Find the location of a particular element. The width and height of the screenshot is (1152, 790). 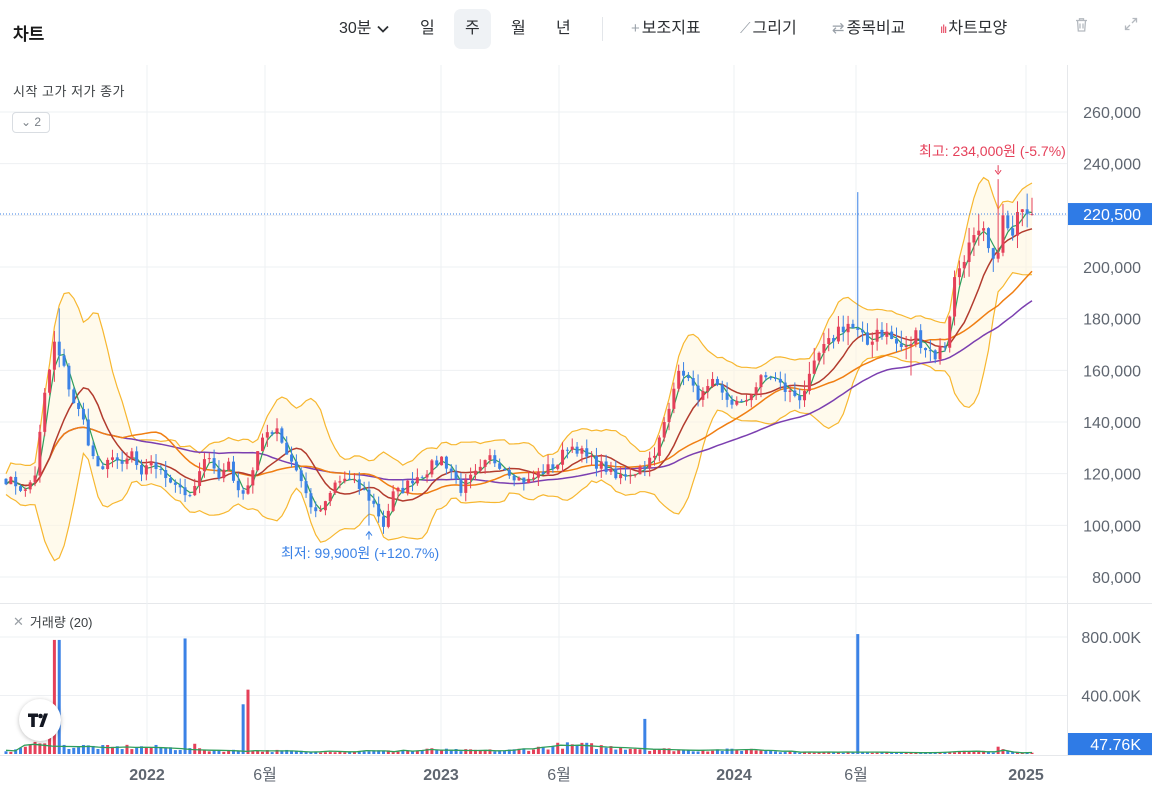

last-price-label: 220,500 is located at coordinates (1112, 215).